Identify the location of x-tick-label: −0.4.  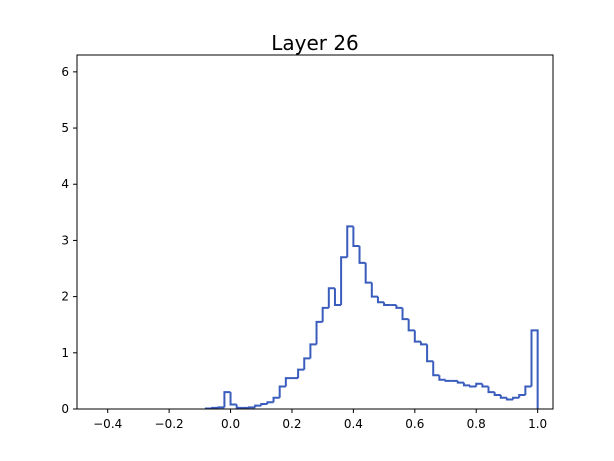
(107, 424).